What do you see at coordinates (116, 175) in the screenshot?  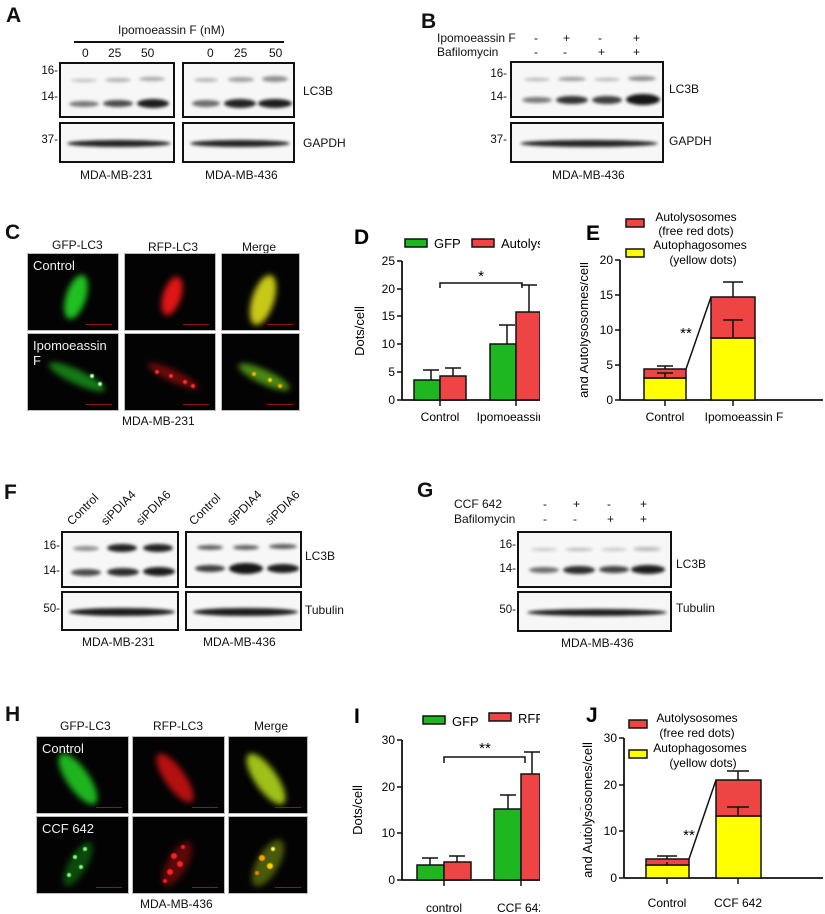 I see `panel-a-cell-line-231: MDA-MB-231` at bounding box center [116, 175].